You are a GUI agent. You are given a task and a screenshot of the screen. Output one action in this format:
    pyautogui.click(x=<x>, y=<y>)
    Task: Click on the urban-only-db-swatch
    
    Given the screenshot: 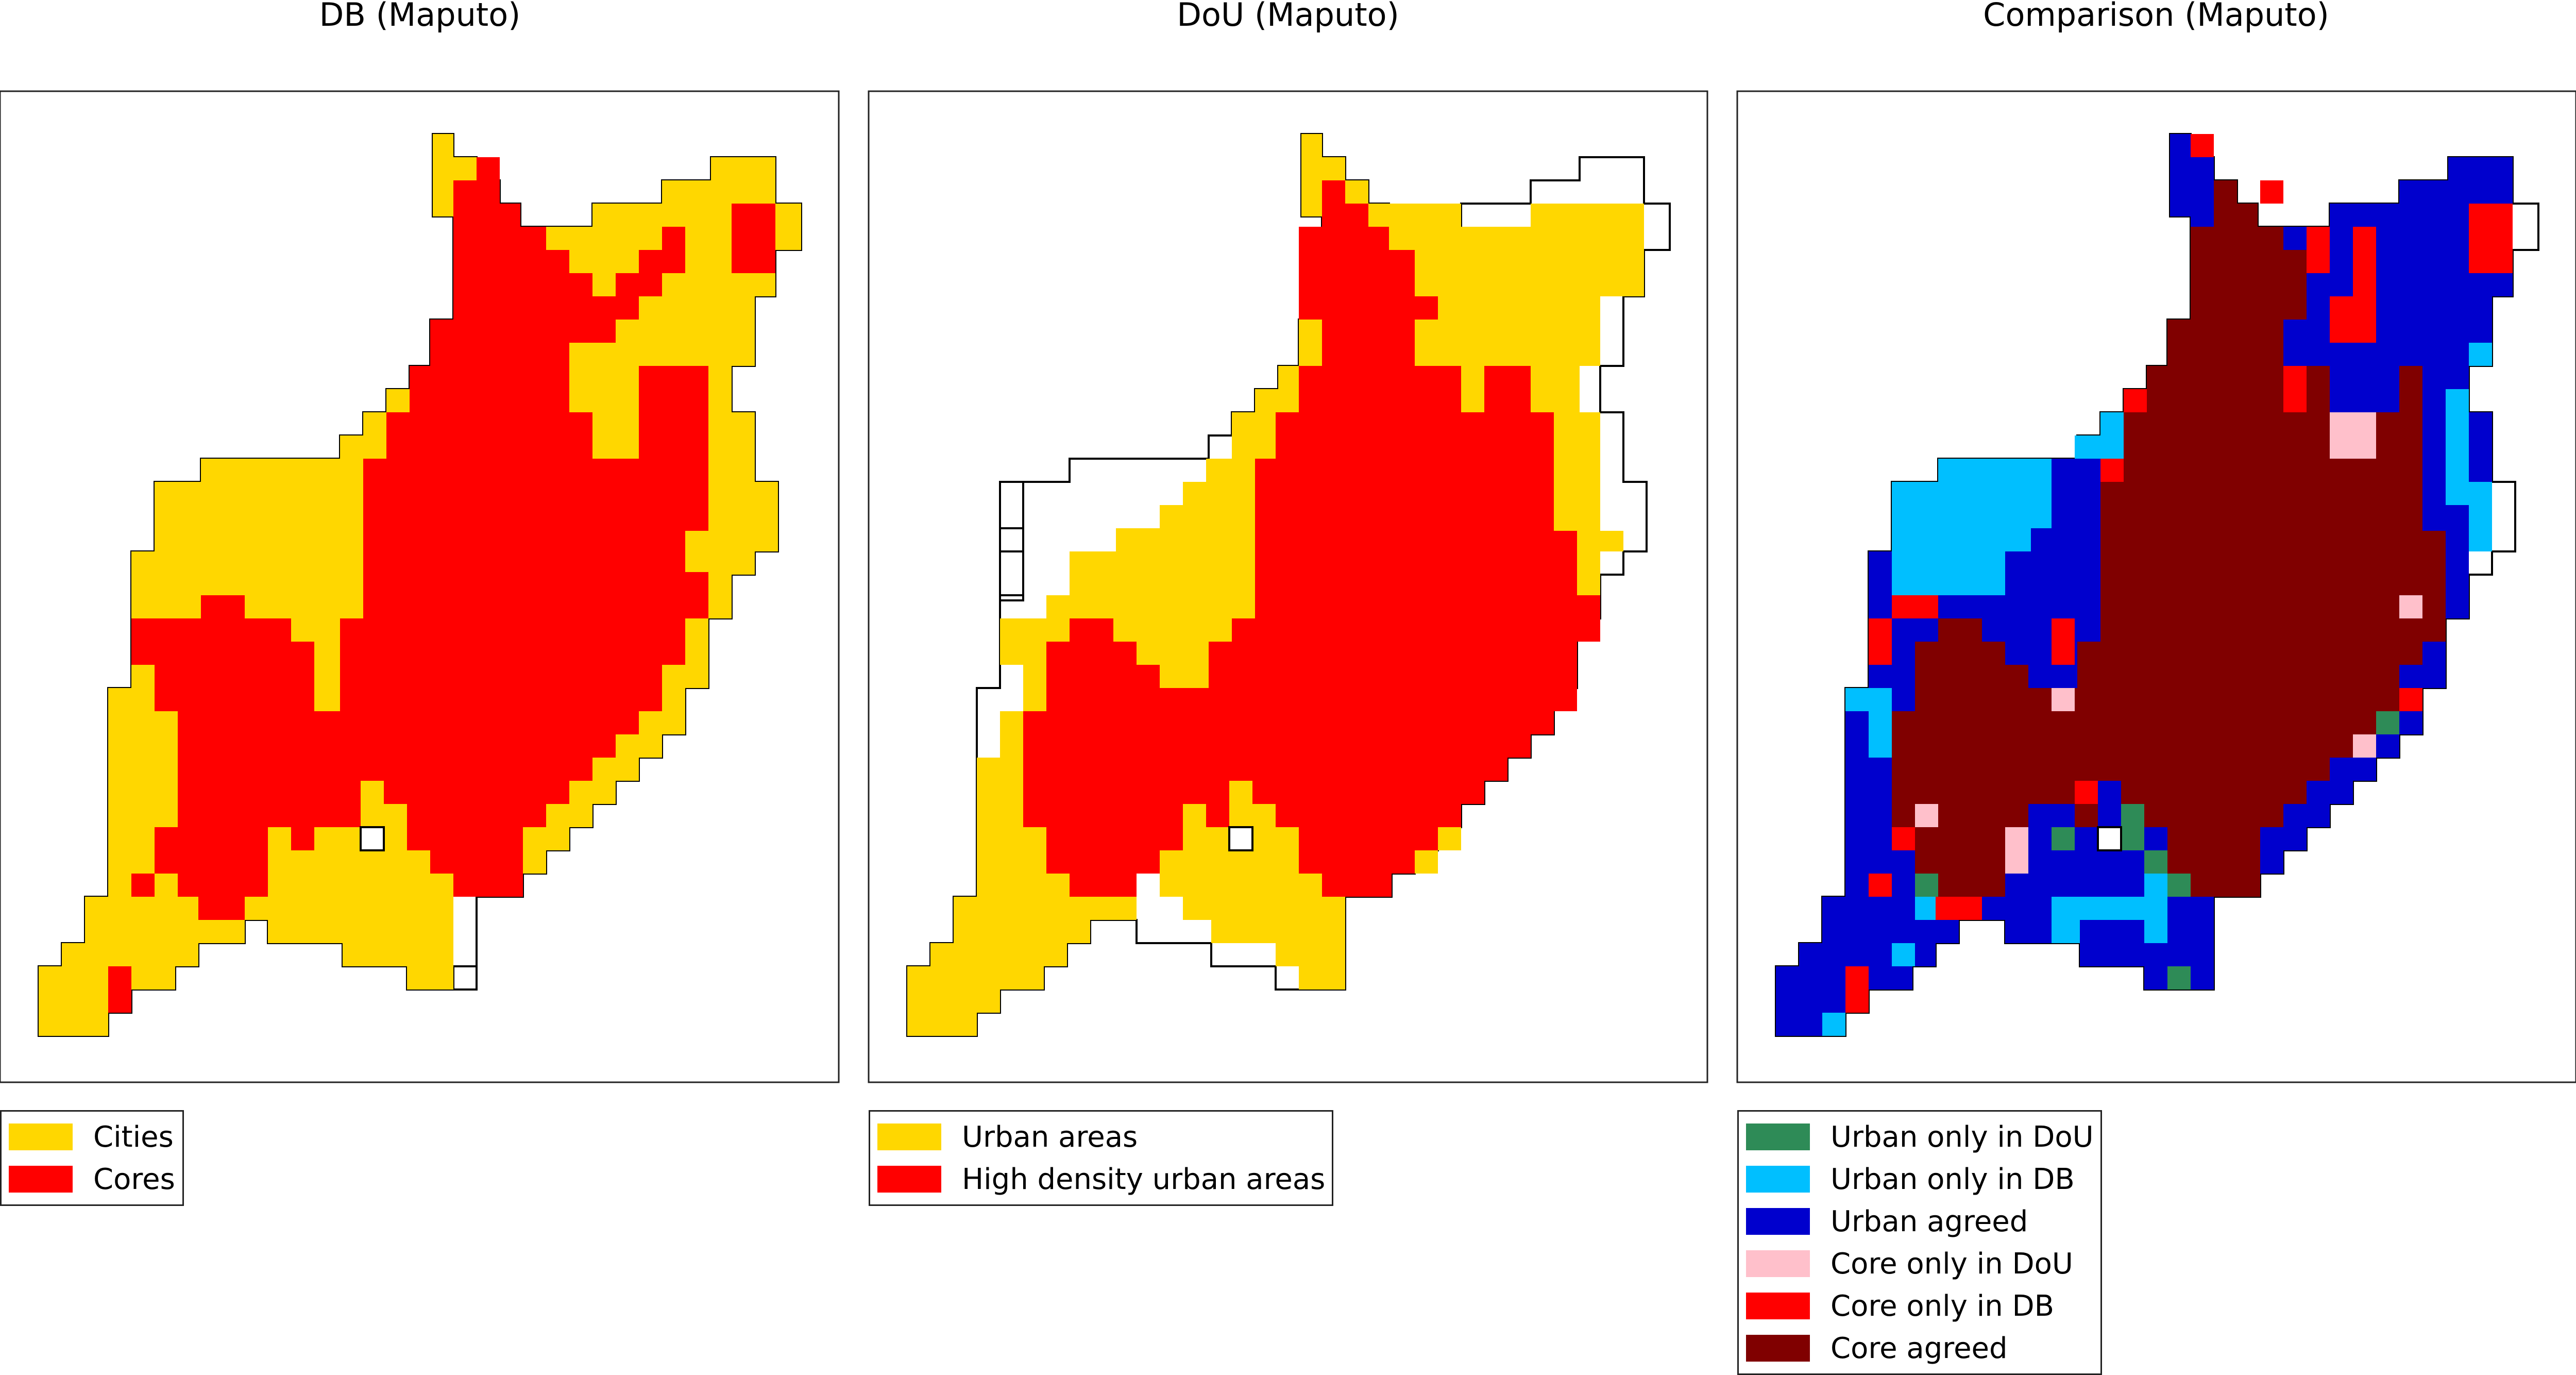 What is the action you would take?
    pyautogui.click(x=1778, y=1179)
    